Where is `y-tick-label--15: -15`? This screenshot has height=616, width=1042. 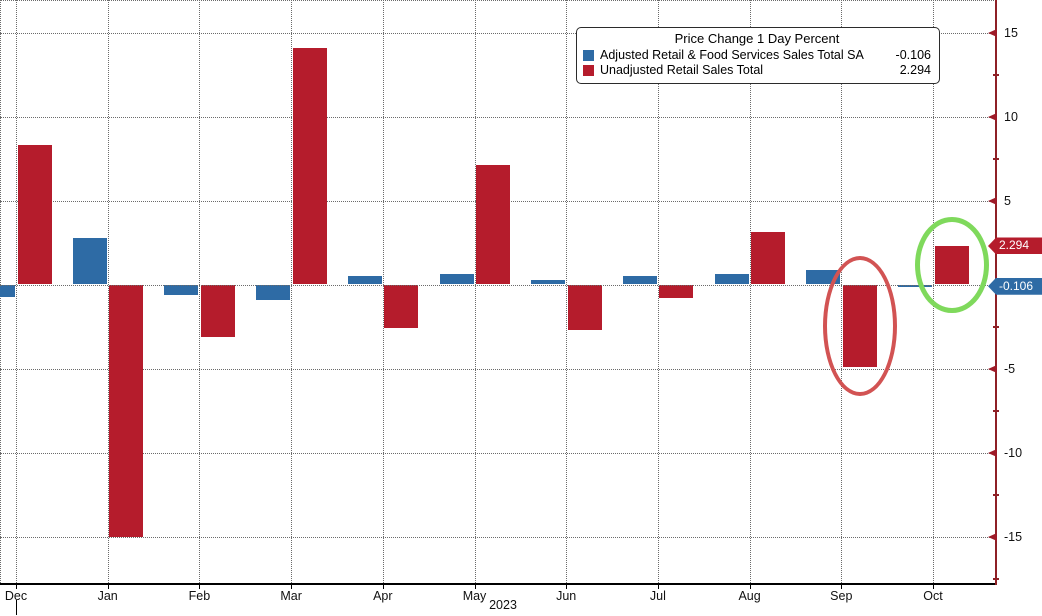
y-tick-label--15: -15 is located at coordinates (1013, 536).